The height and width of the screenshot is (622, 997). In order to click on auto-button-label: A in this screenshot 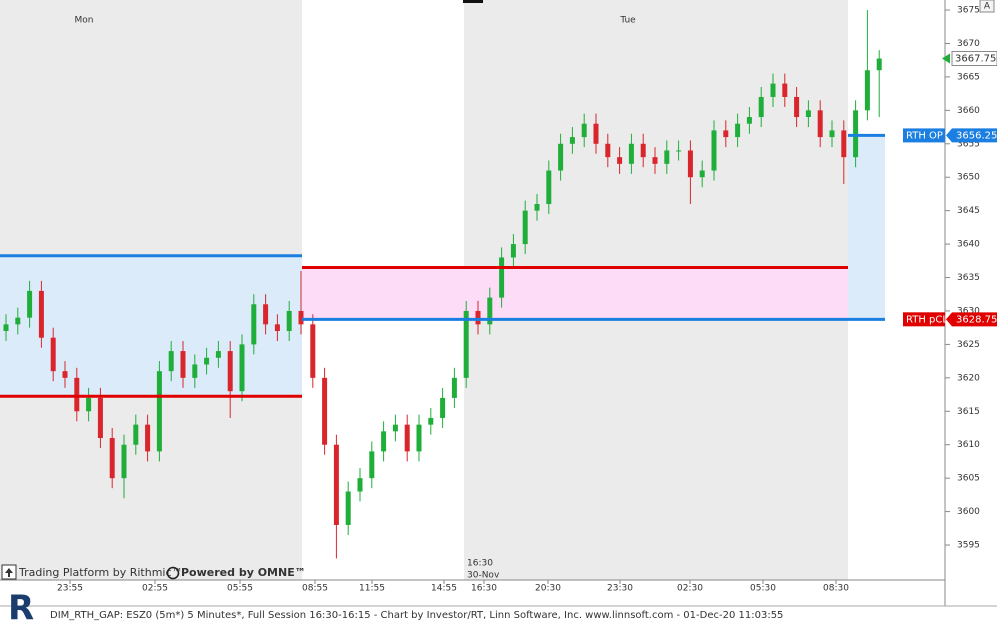, I will do `click(987, 7)`.